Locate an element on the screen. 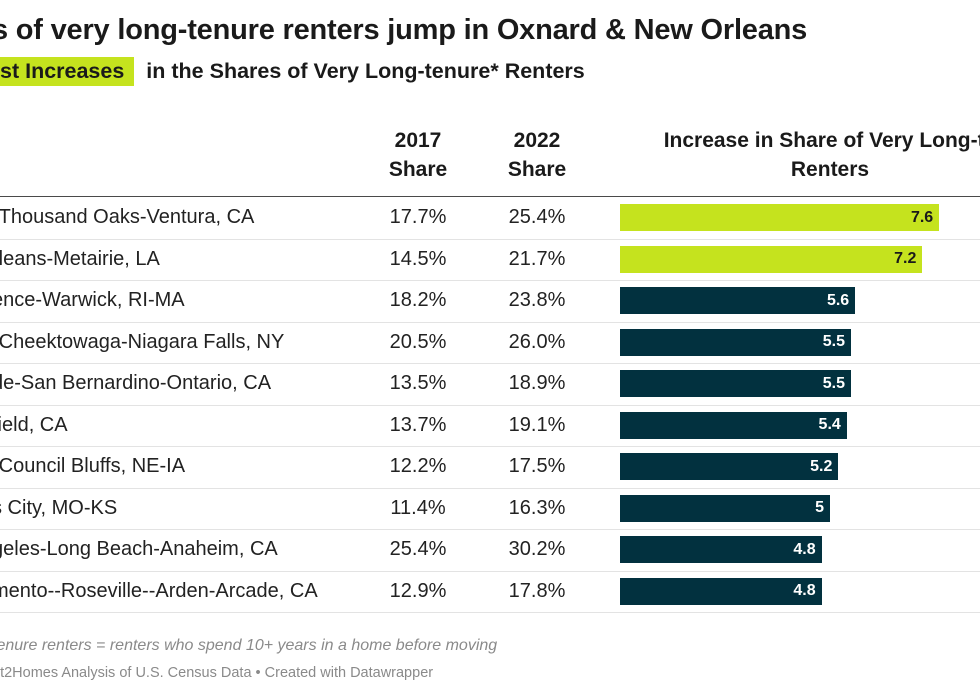 The image size is (980, 699). column-header-2017-line1: 2017 is located at coordinates (418, 140).